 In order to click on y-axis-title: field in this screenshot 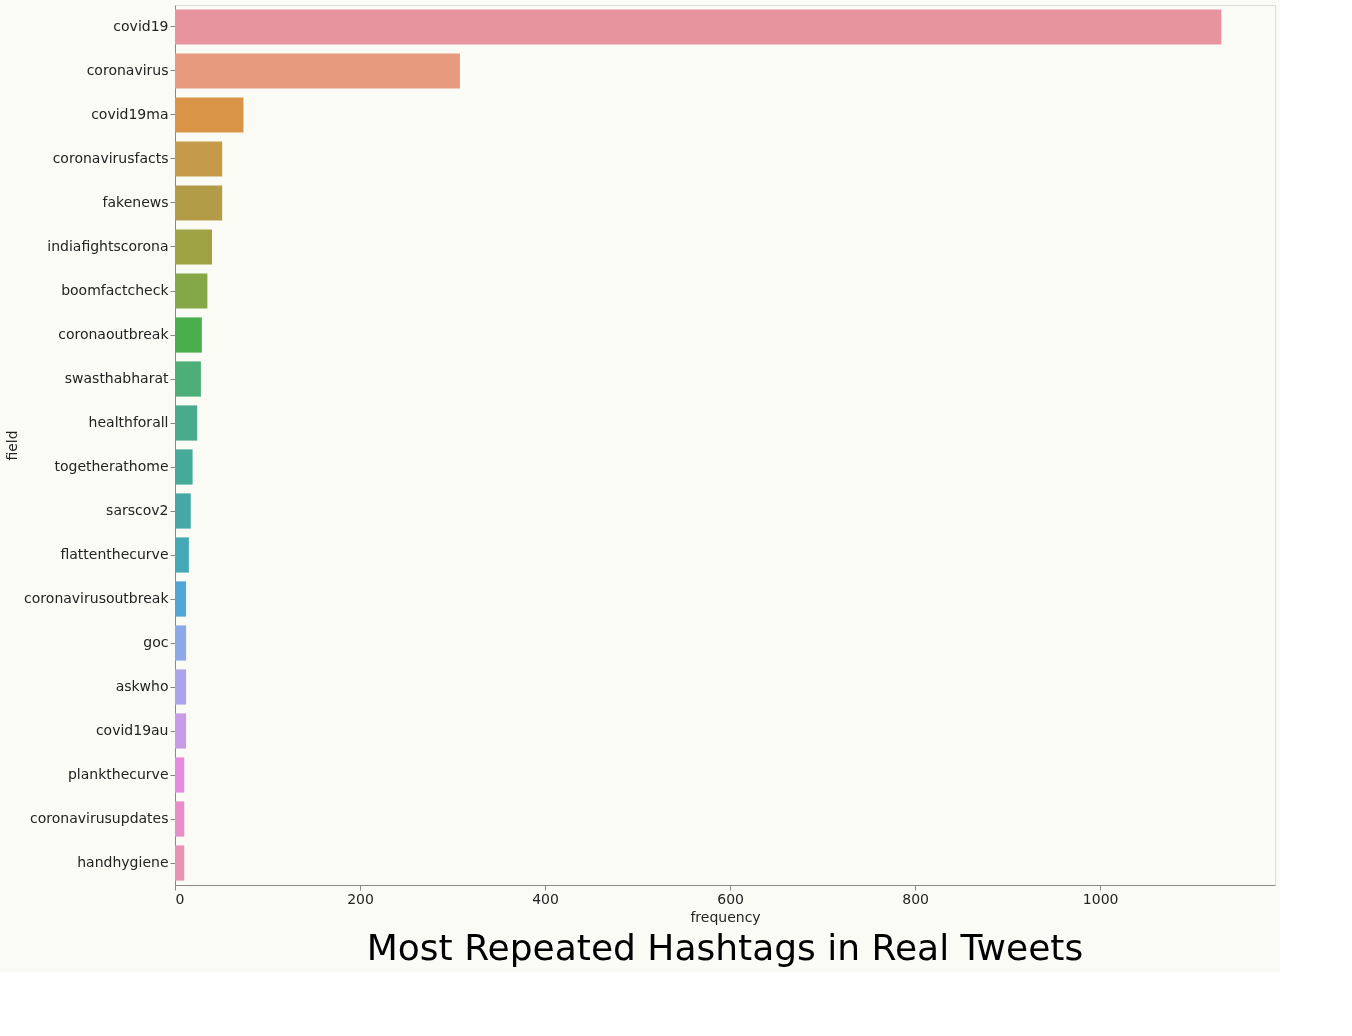, I will do `click(12, 445)`.